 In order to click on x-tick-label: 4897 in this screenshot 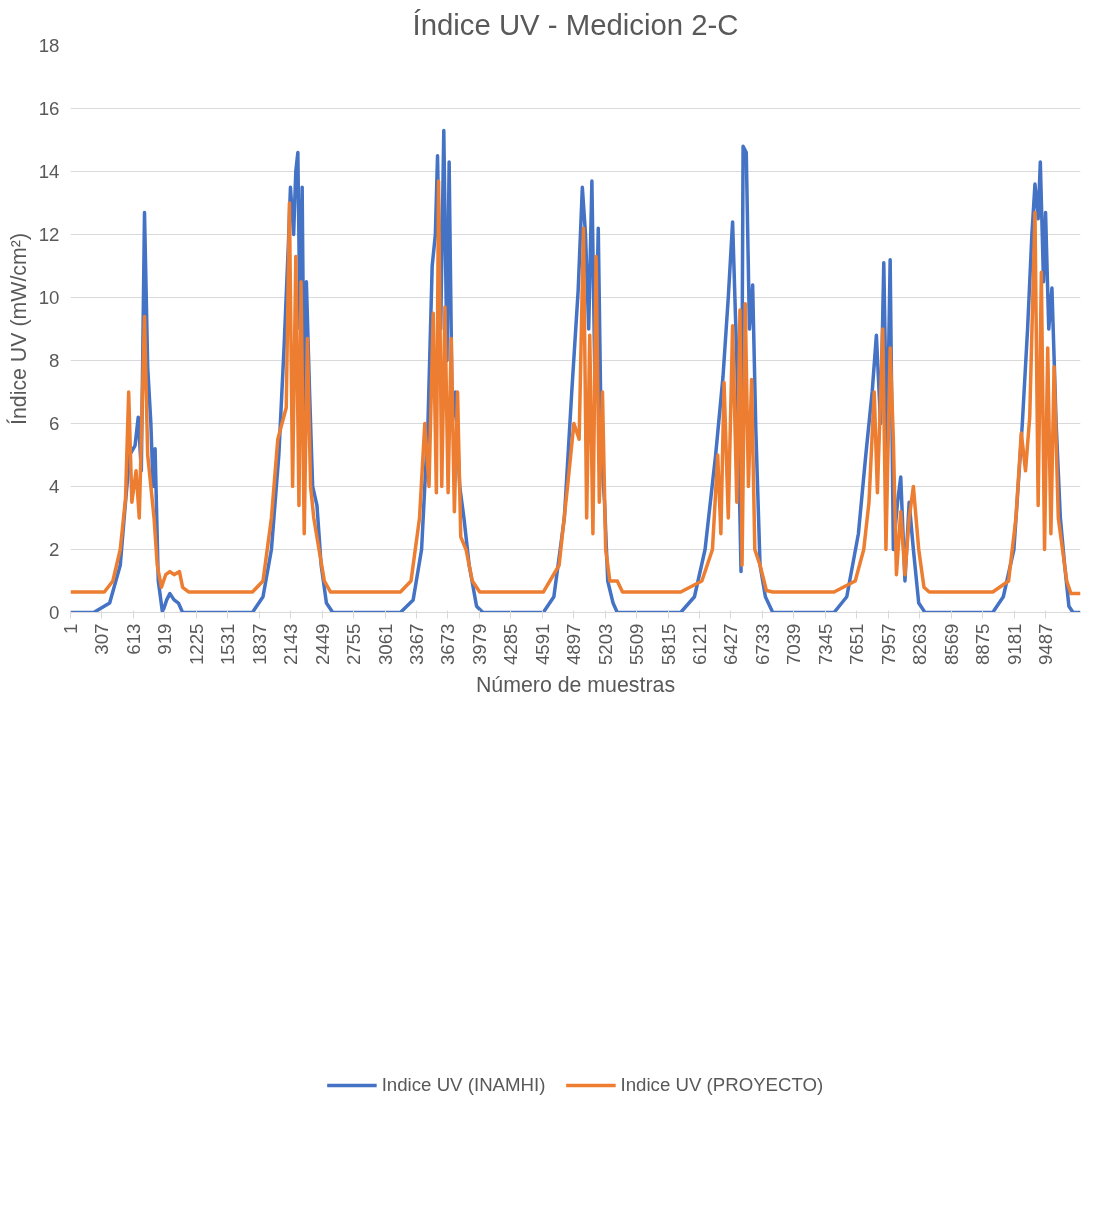, I will do `click(574, 644)`.